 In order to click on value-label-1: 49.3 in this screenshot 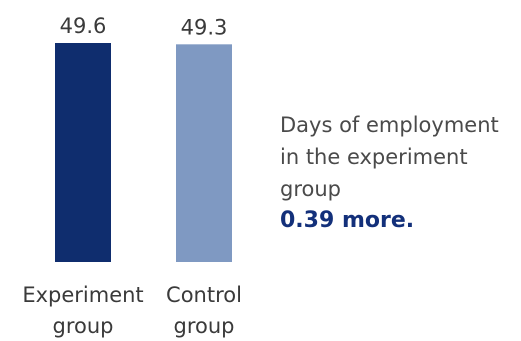, I will do `click(204, 27)`.